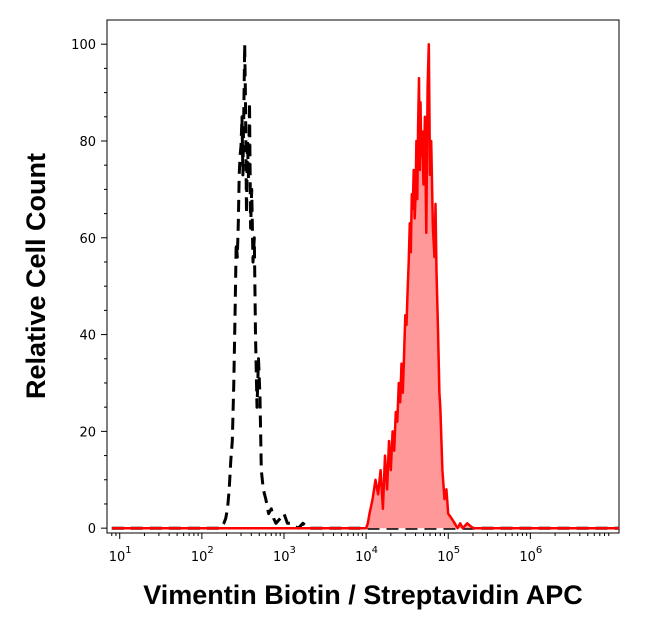  I want to click on x-tick-label: 10¹, so click(120, 555).